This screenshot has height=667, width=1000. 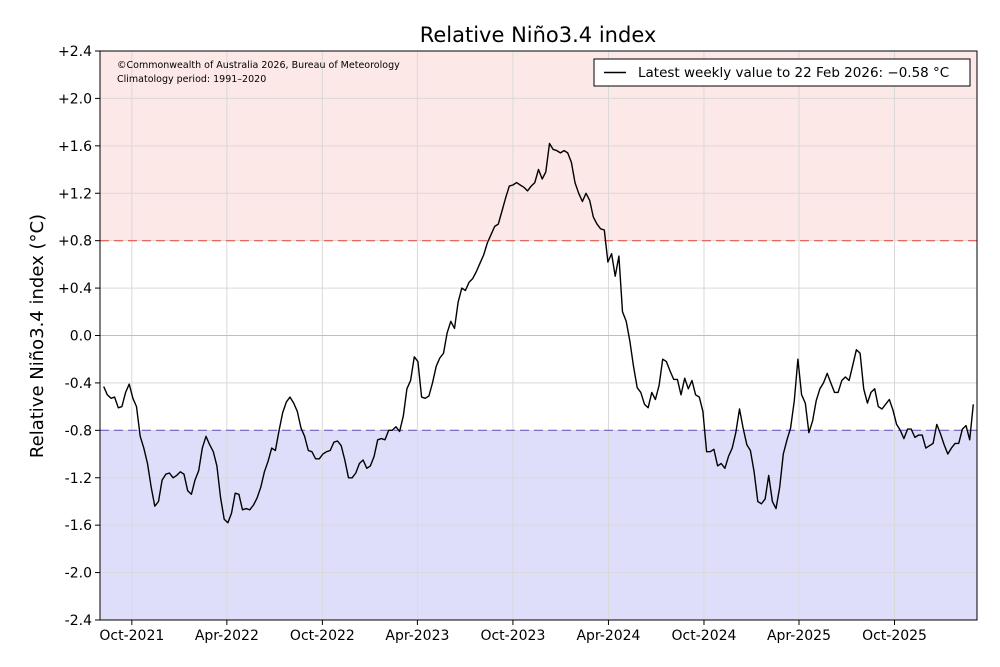 What do you see at coordinates (78, 526) in the screenshot?
I see `y-tick-label: -1.6` at bounding box center [78, 526].